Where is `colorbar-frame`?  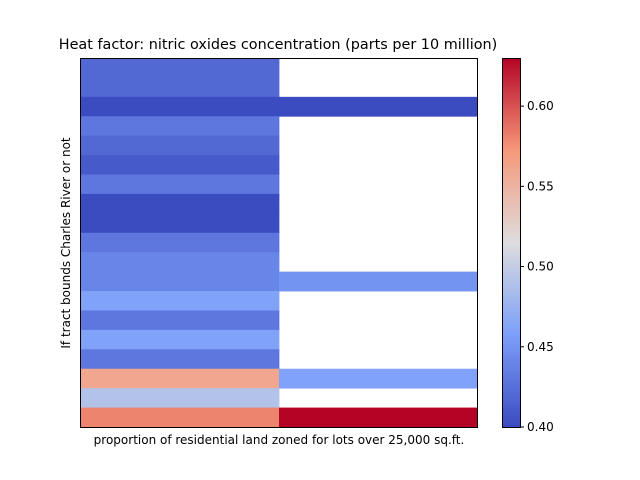
colorbar-frame is located at coordinates (511, 243).